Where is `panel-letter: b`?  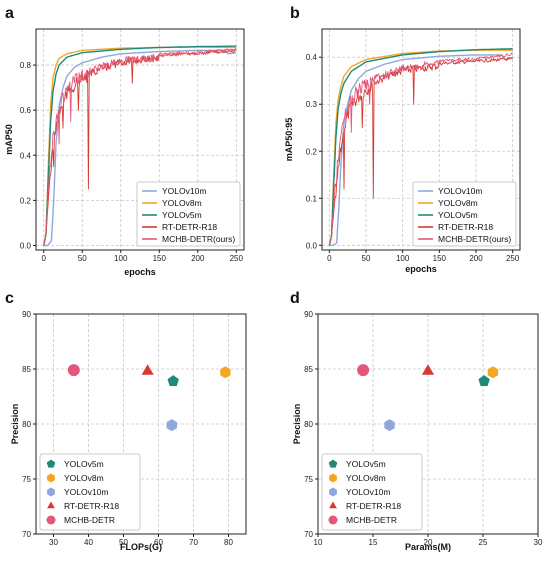 panel-letter: b is located at coordinates (295, 13).